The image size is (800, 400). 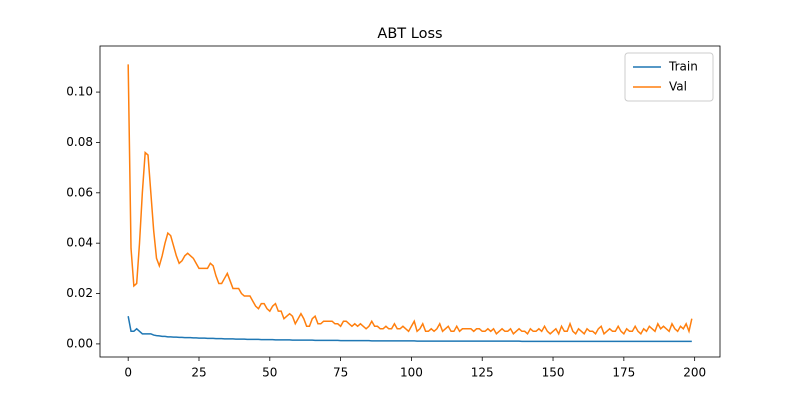 I want to click on x-tick-label: 100, so click(x=411, y=373).